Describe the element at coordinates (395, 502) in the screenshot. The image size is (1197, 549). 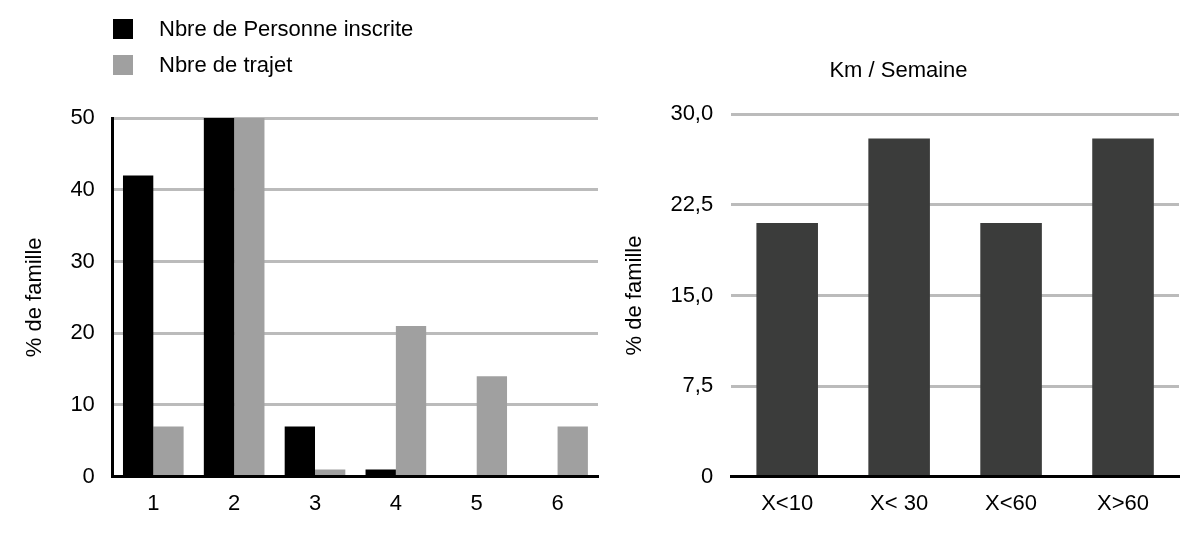
I see `x-tick-label: 4` at that location.